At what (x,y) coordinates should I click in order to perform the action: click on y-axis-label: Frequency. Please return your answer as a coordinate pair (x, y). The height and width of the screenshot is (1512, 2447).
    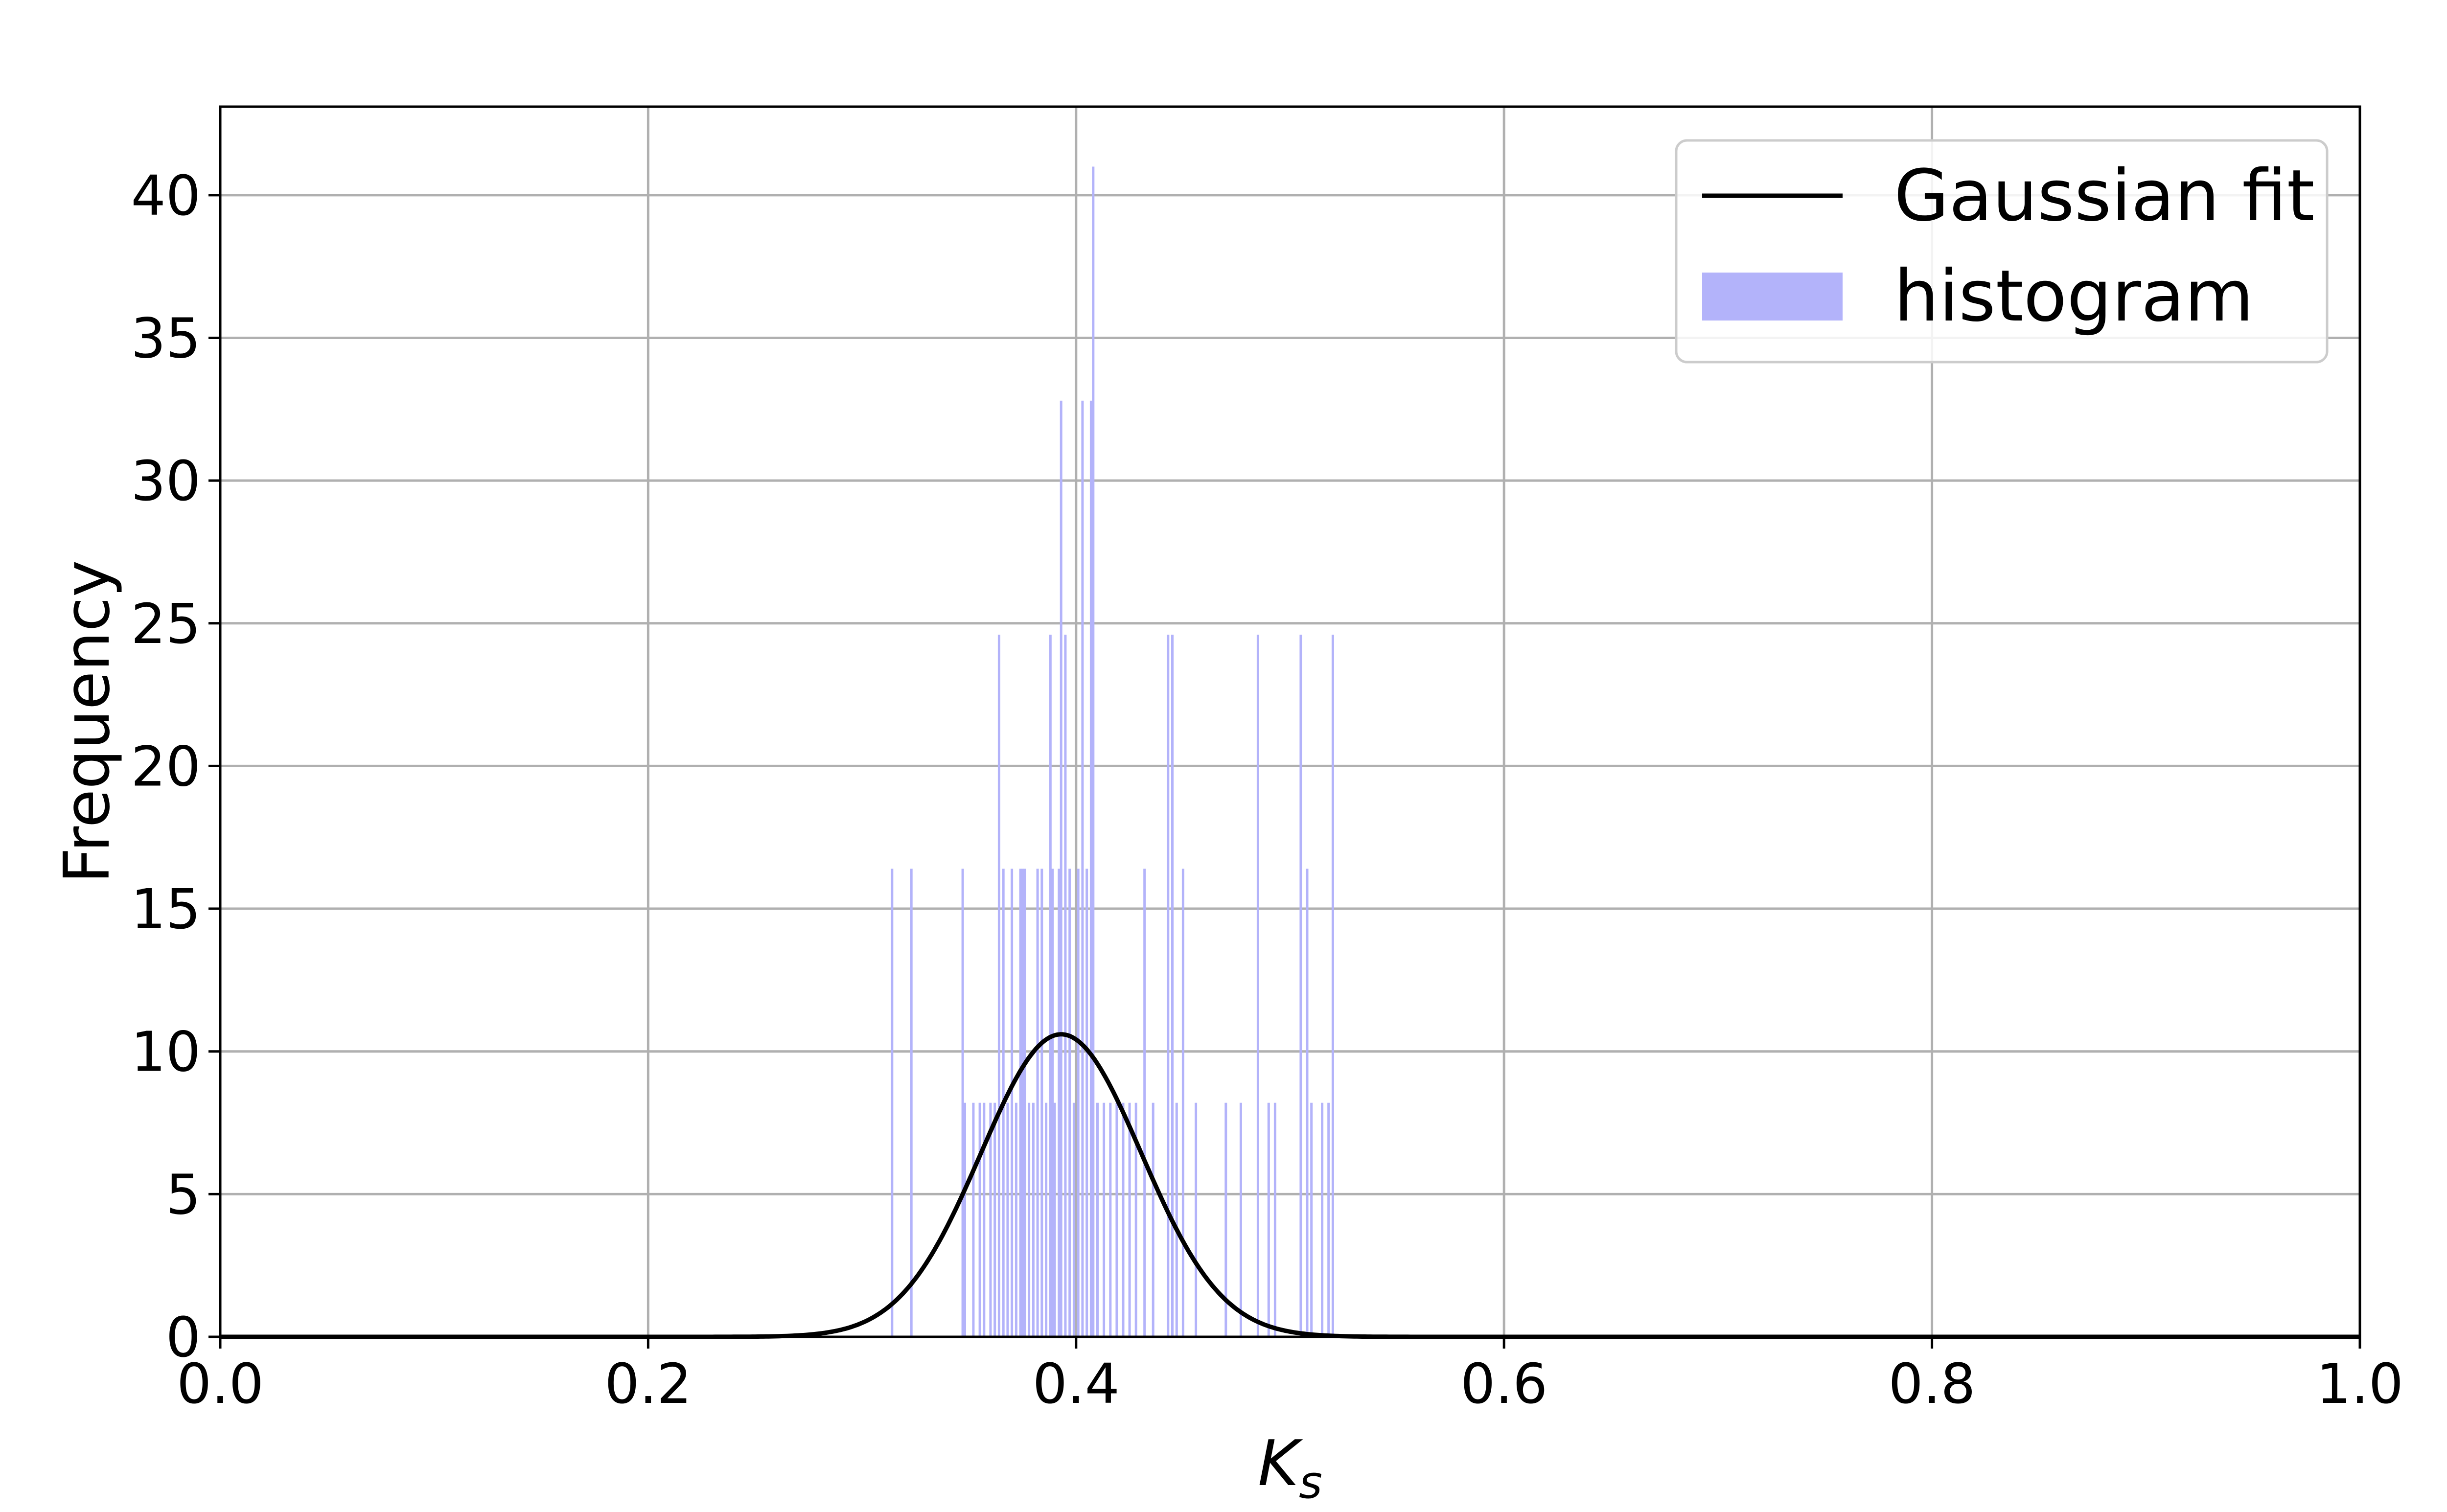
    Looking at the image, I should click on (88, 721).